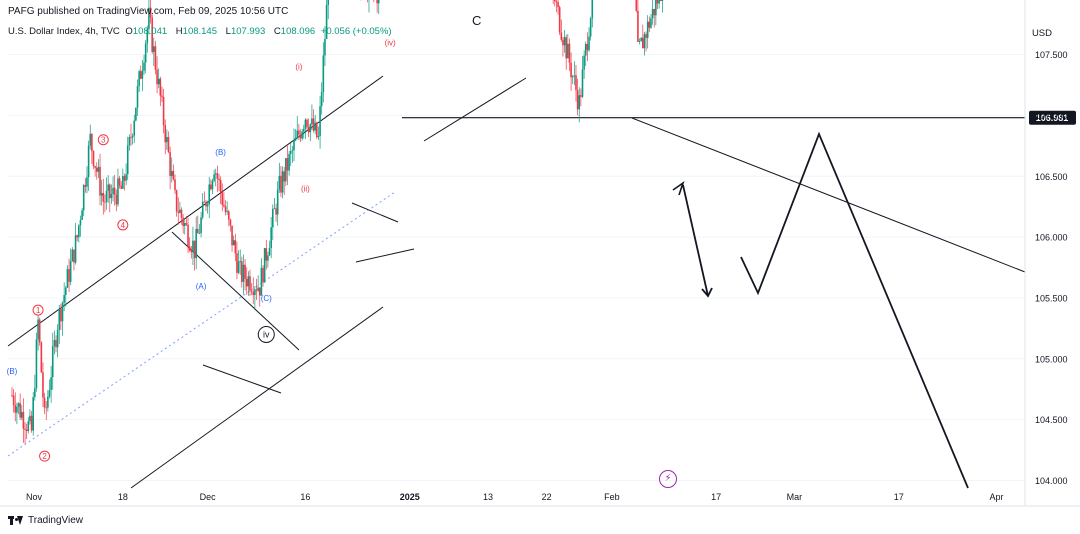  I want to click on price-tick-label: 104.500, so click(1051, 420).